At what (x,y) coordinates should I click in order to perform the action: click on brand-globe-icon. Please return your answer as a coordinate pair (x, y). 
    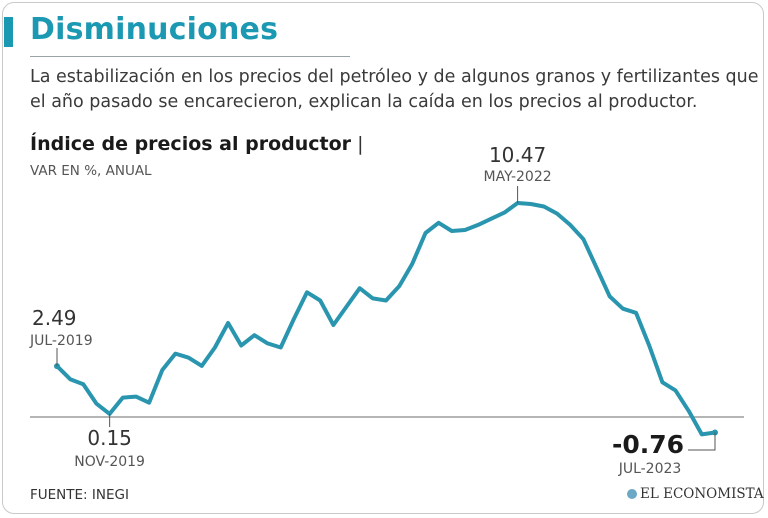
    Looking at the image, I should click on (632, 494).